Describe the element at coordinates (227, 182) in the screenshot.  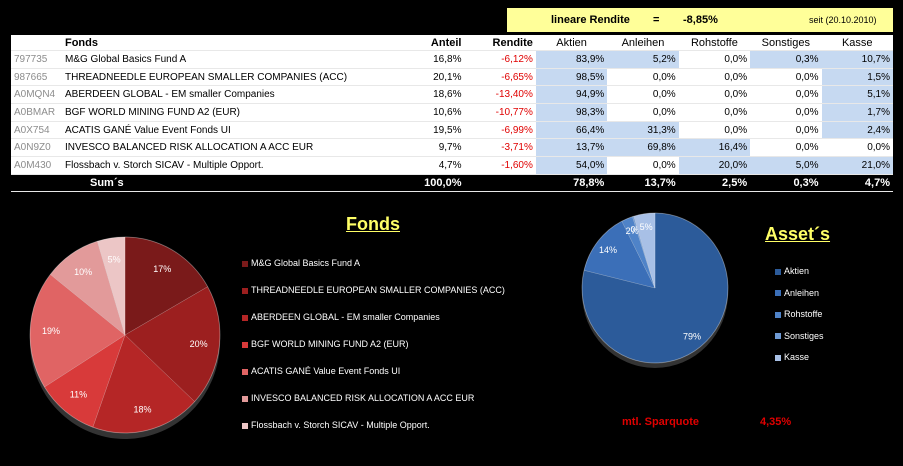
I see `sum-label: Sum´s` at that location.